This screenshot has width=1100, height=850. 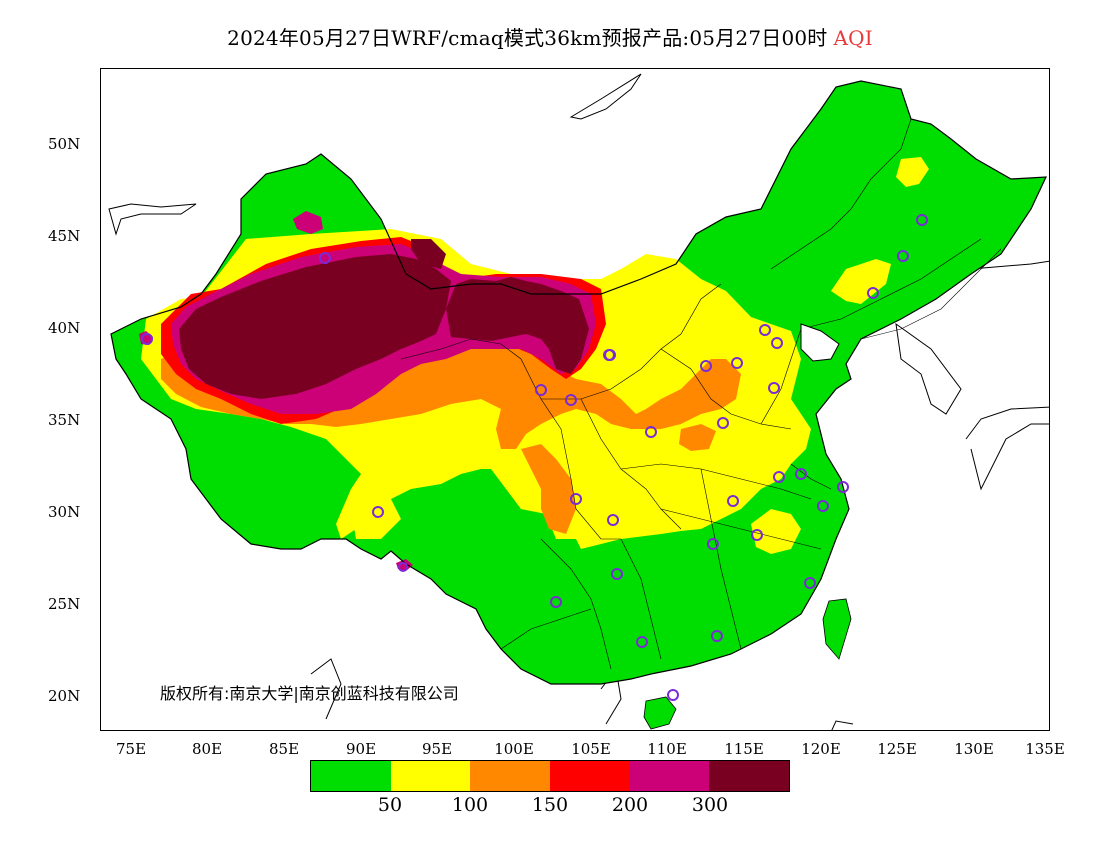 I want to click on legend-tick-150: 150, so click(x=550, y=805).